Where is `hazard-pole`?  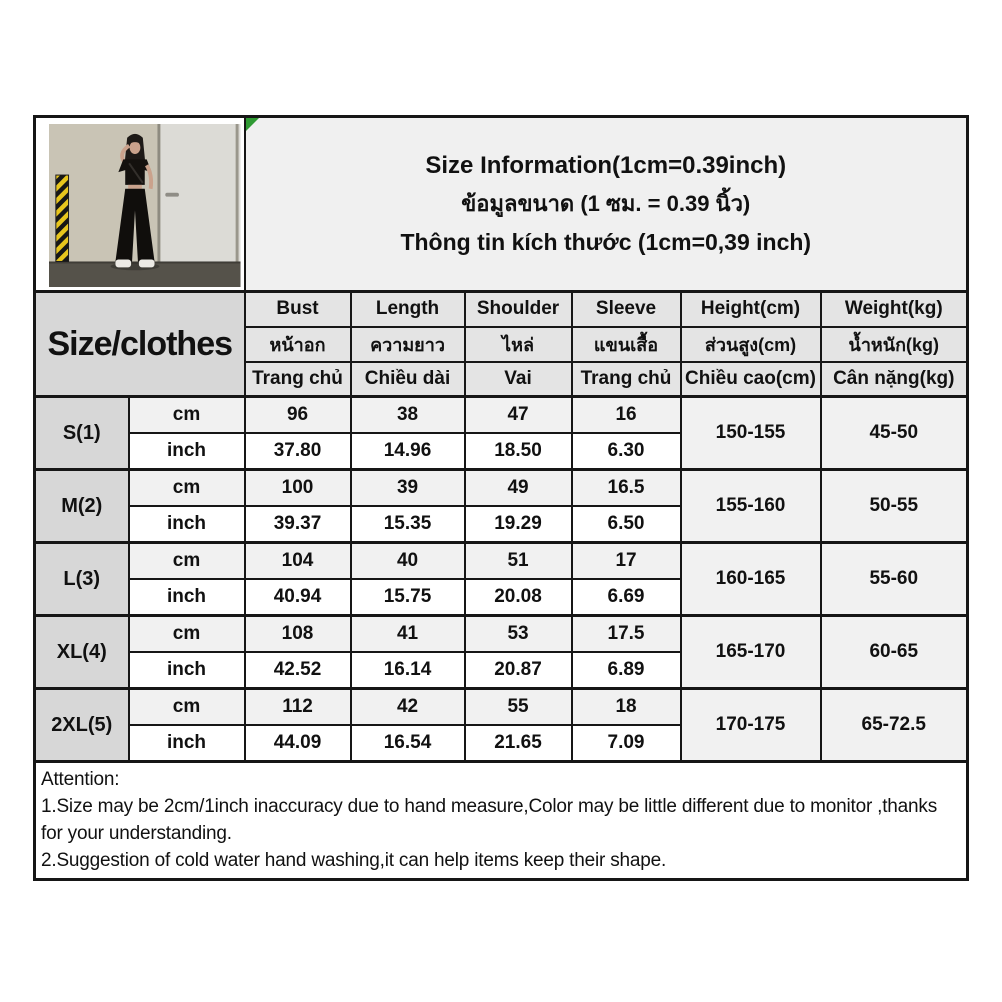 hazard-pole is located at coordinates (62, 218).